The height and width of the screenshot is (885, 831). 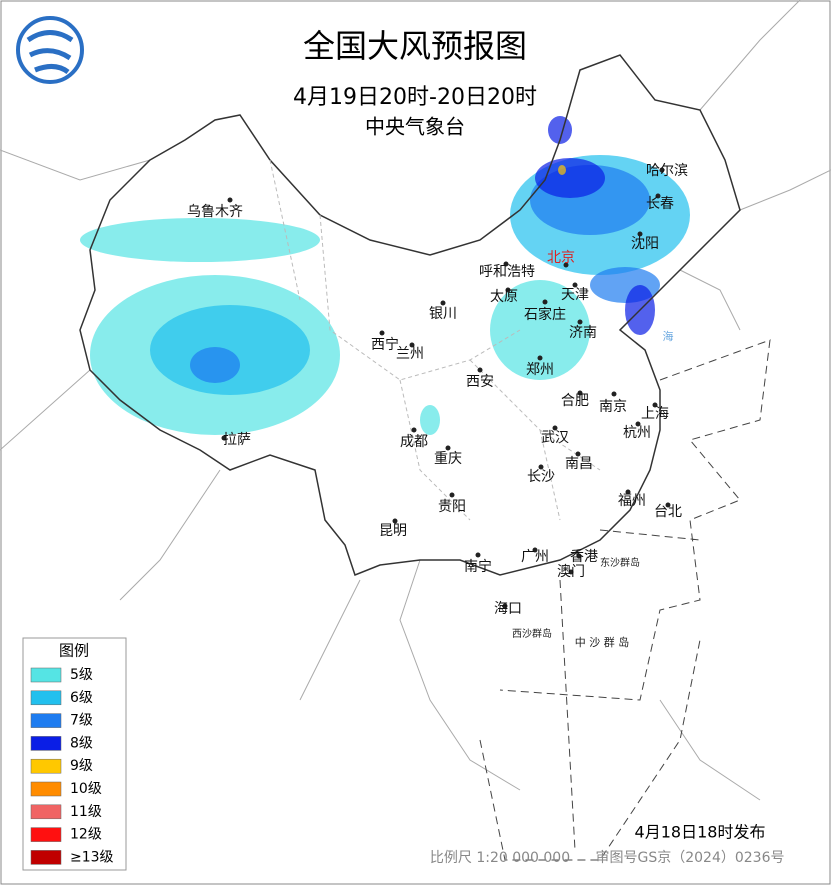 I want to click on issuer: 中央气象台, so click(x=415, y=127).